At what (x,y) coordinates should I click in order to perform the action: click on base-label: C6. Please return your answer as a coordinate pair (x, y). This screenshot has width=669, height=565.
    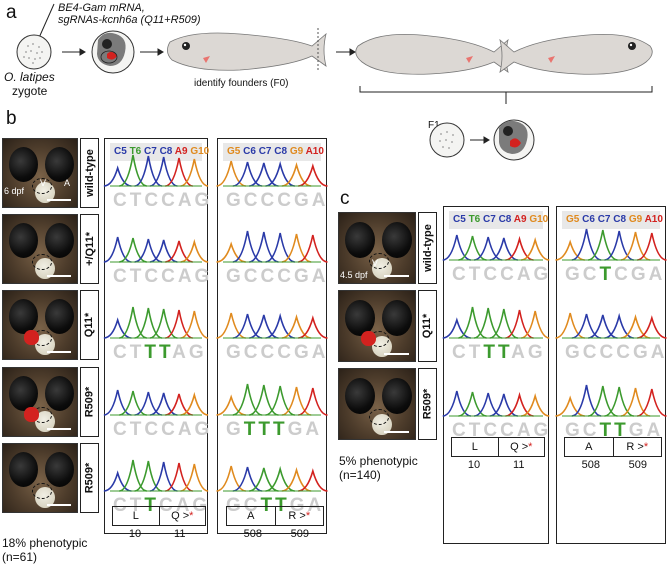
    Looking at the image, I should click on (251, 151).